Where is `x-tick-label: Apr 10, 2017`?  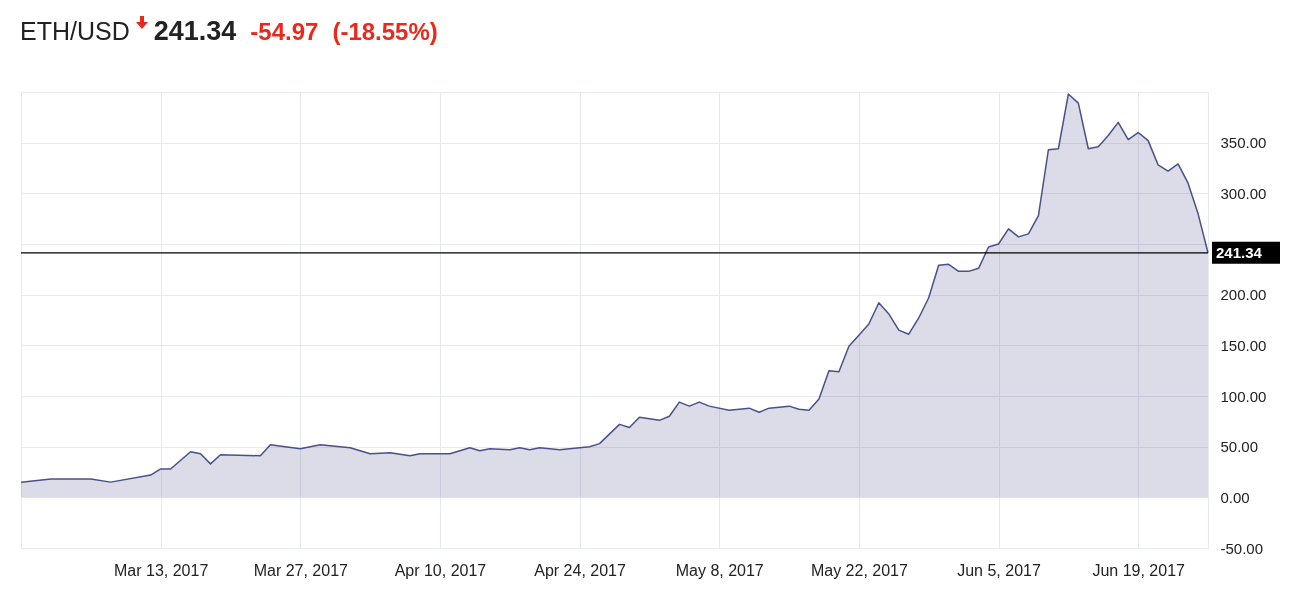 x-tick-label: Apr 10, 2017 is located at coordinates (440, 570).